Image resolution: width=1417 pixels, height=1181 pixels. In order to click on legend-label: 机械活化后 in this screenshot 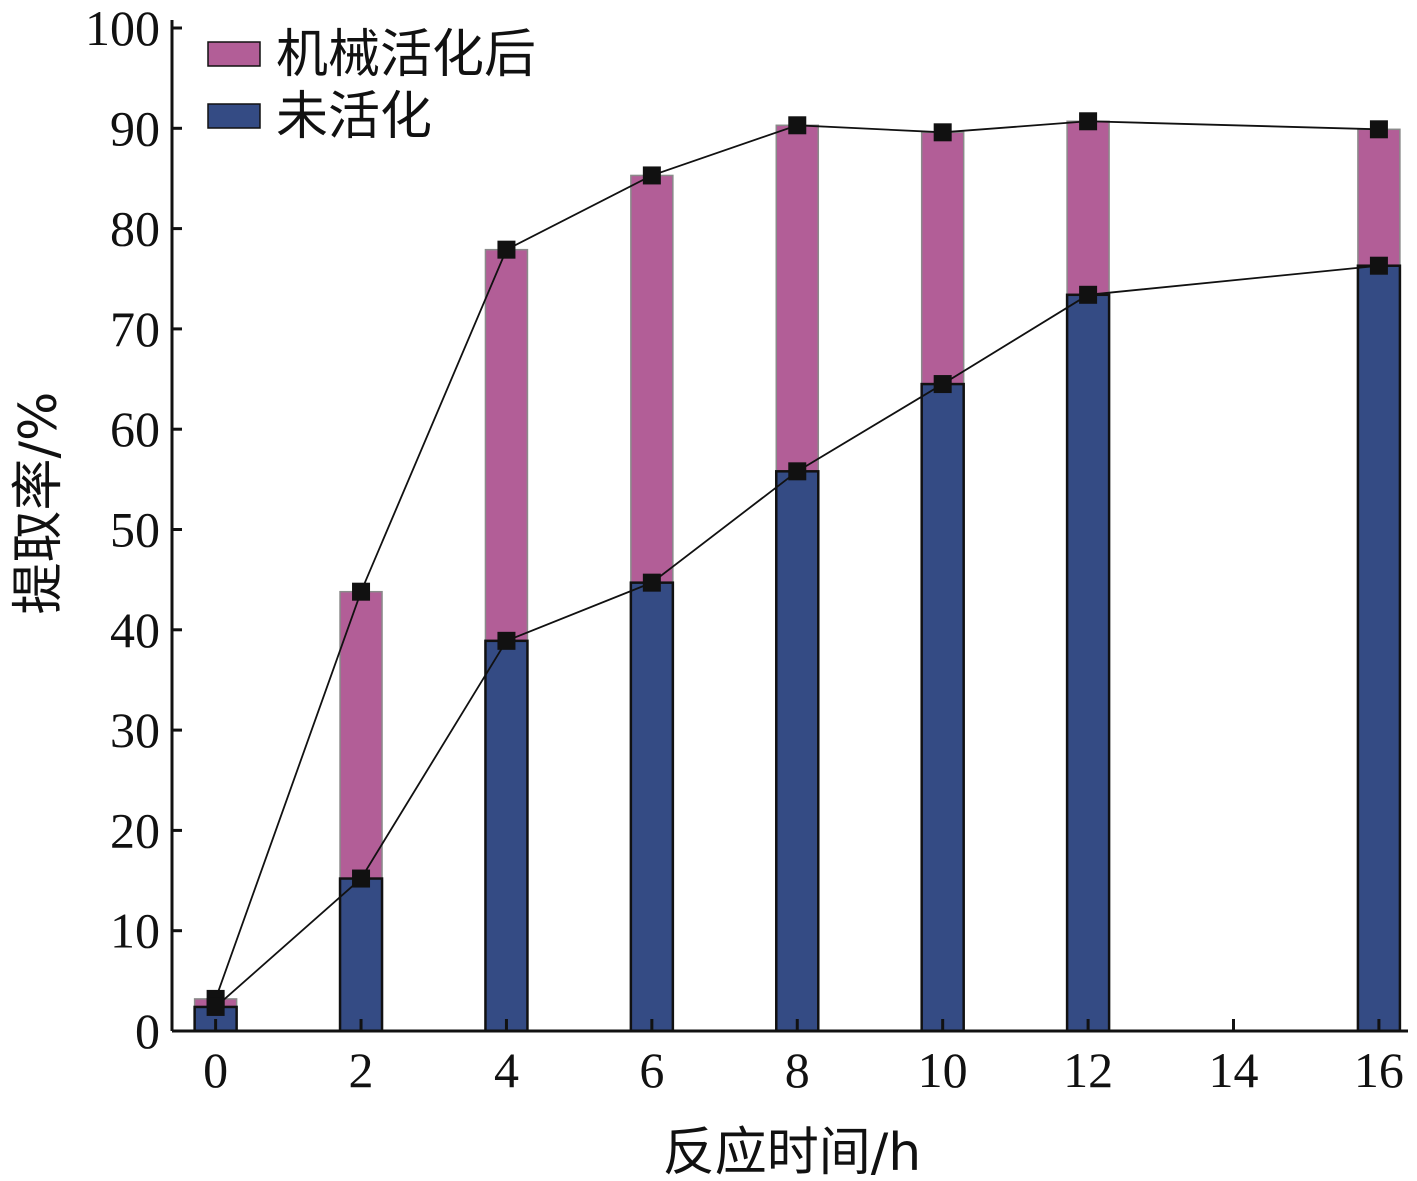, I will do `click(406, 55)`.